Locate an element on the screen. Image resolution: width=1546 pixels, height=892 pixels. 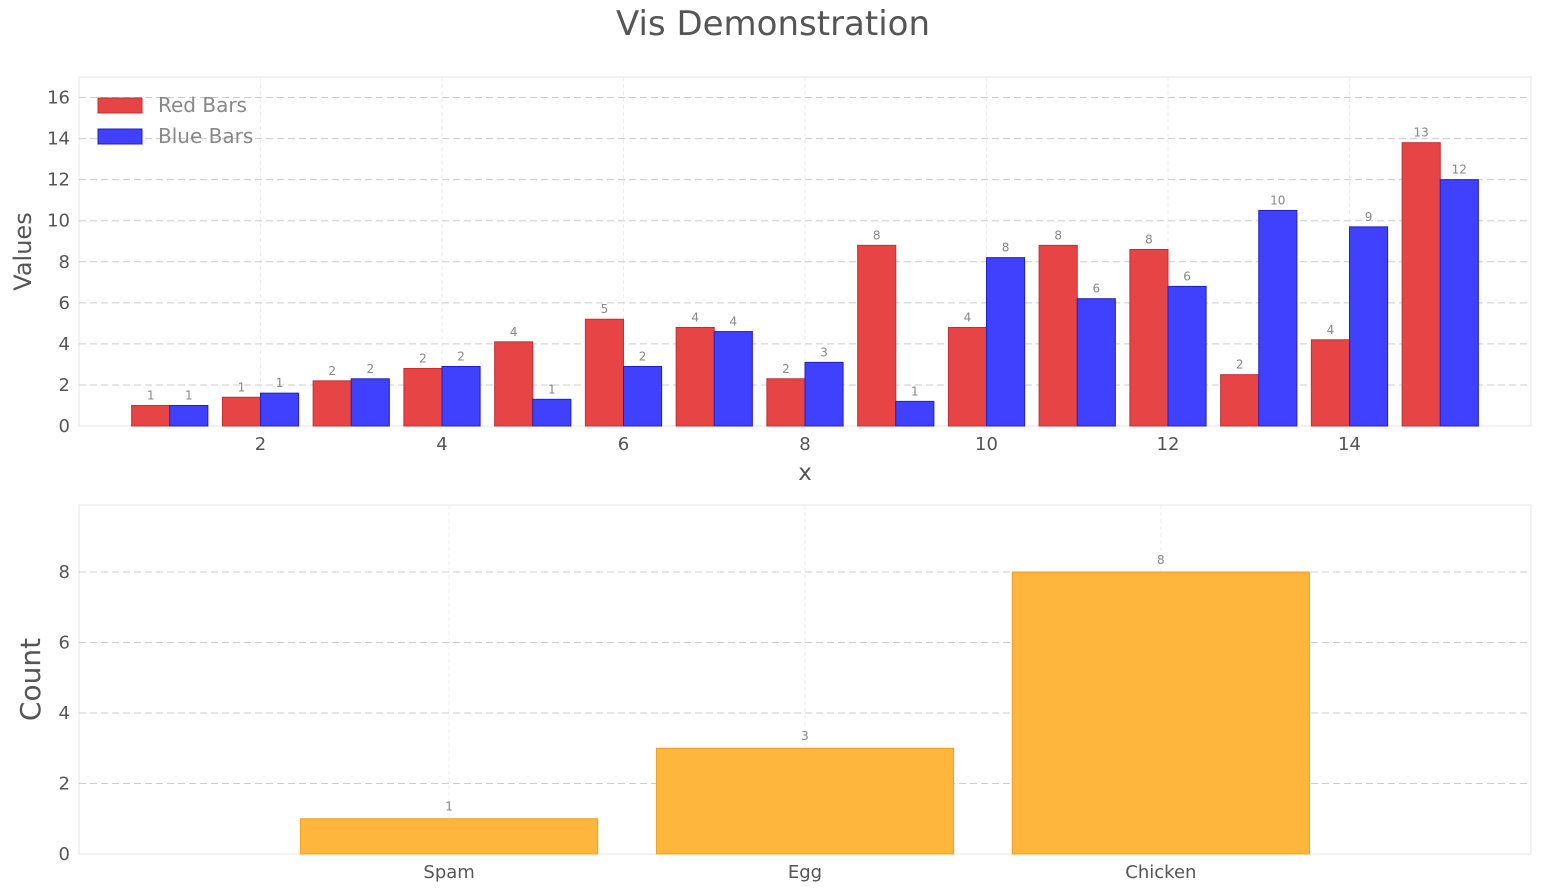
top-x-tick-label: 8 is located at coordinates (804, 444).